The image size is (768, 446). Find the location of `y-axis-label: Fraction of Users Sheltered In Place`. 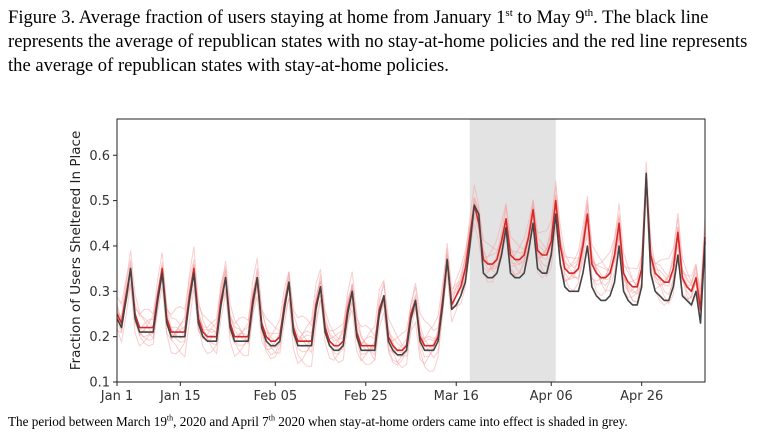

y-axis-label: Fraction of Users Sheltered In Place is located at coordinates (76, 251).